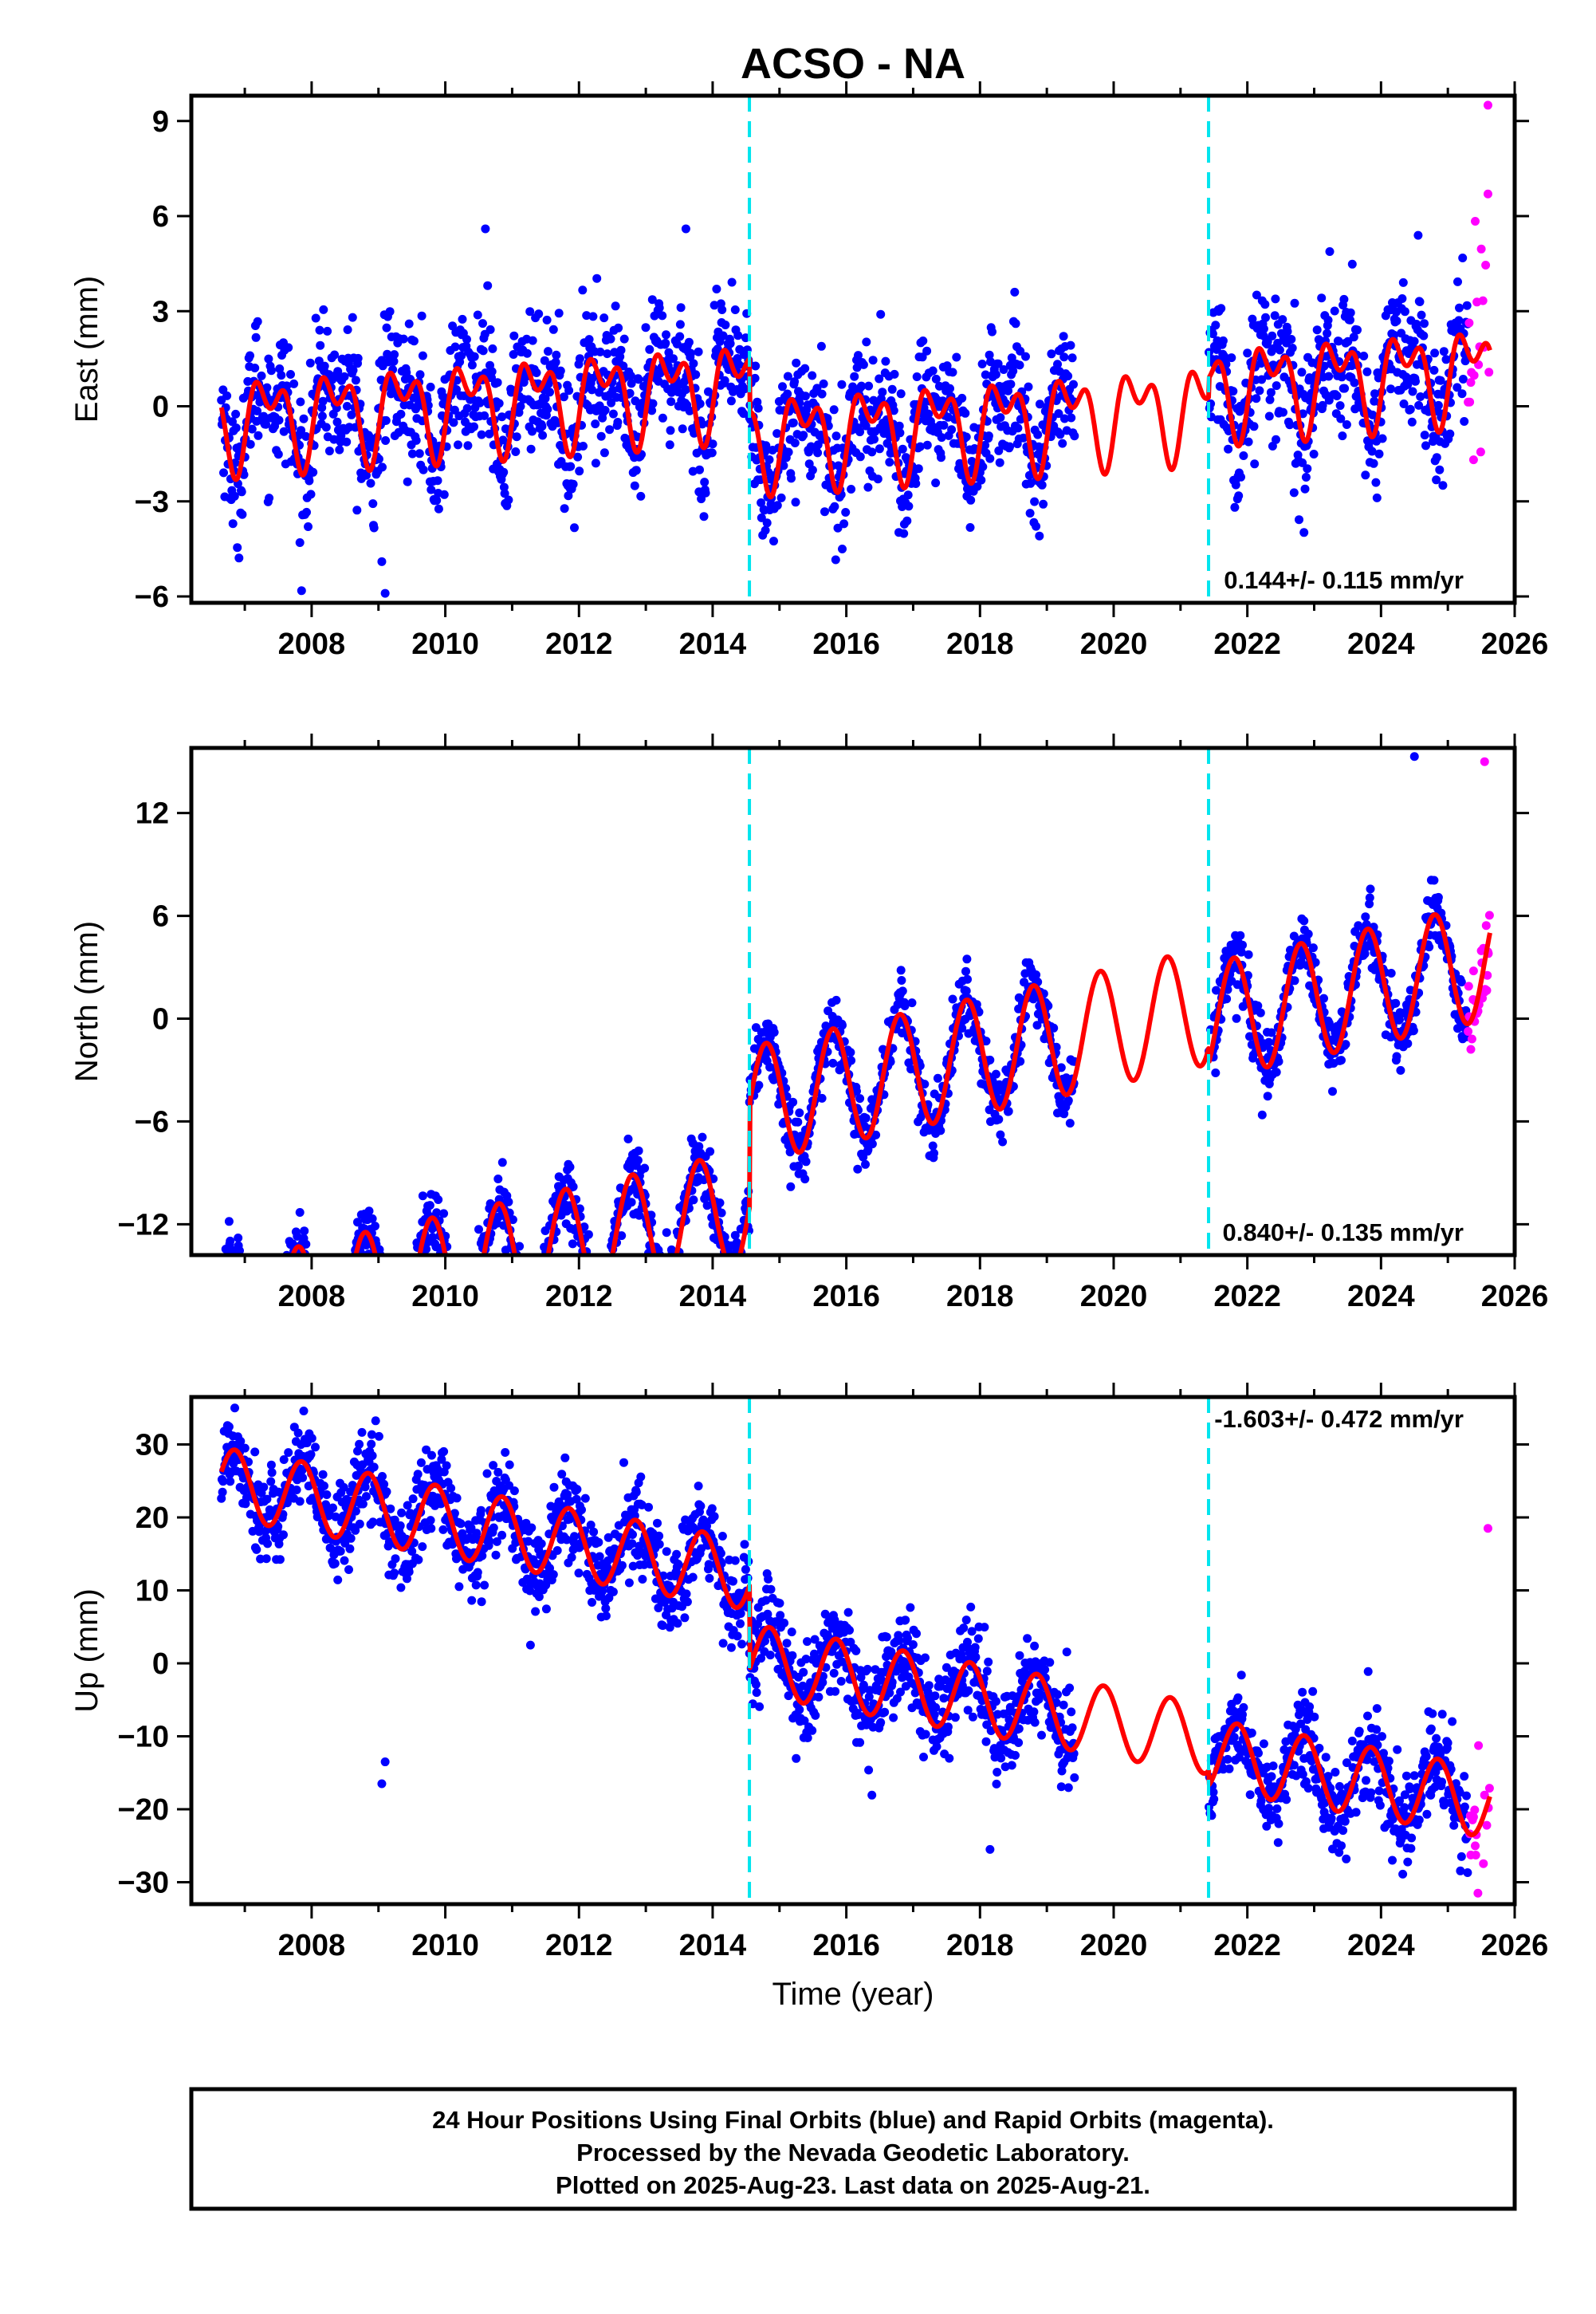  What do you see at coordinates (445, 644) in the screenshot?
I see `x-tick-label: 2010` at bounding box center [445, 644].